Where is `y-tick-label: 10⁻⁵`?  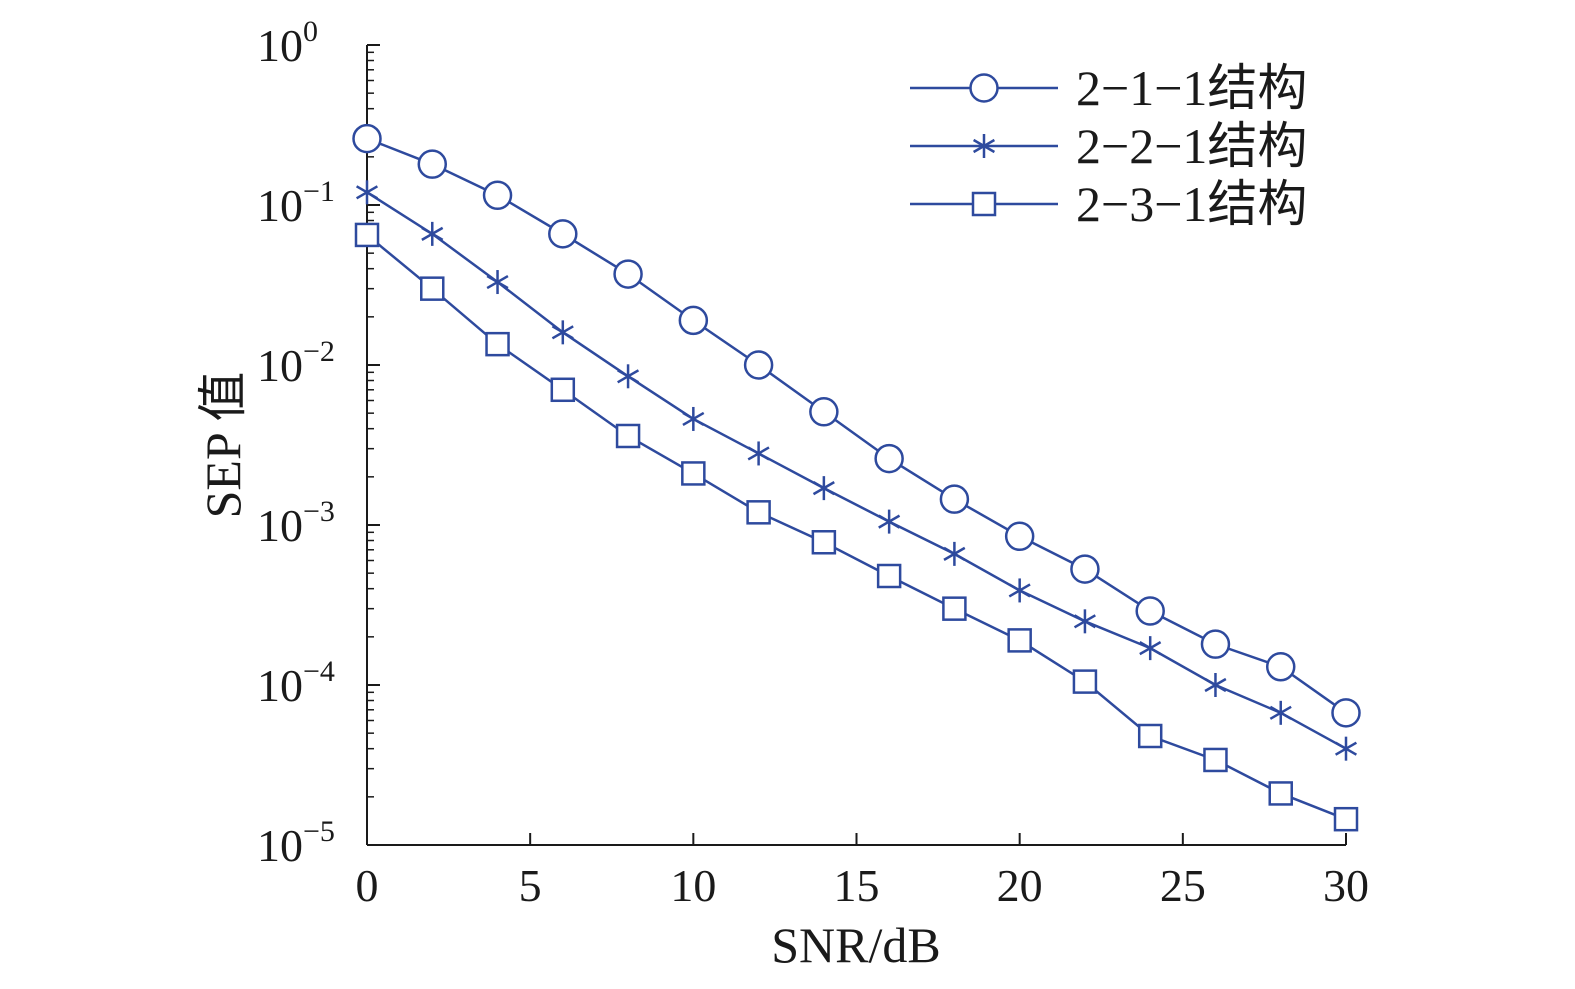
y-tick-label: 10⁻⁵ is located at coordinates (296, 843).